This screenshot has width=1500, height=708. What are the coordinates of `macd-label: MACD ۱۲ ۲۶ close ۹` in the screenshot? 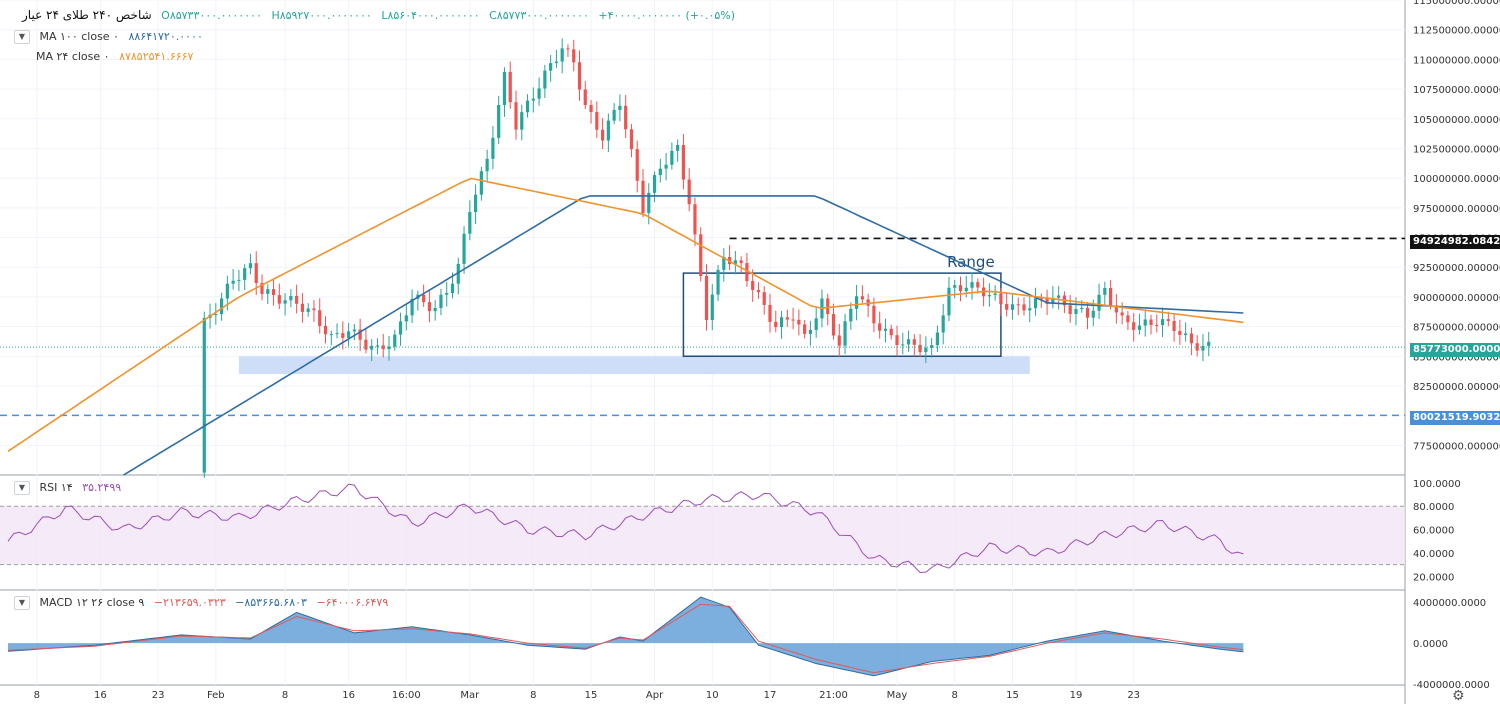 It's located at (92, 602).